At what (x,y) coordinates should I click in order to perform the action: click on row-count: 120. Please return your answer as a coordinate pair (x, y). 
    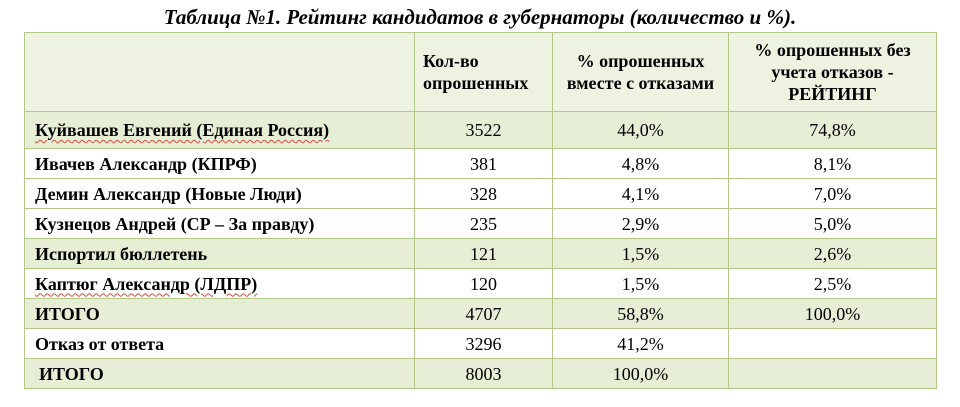
    Looking at the image, I should click on (483, 283).